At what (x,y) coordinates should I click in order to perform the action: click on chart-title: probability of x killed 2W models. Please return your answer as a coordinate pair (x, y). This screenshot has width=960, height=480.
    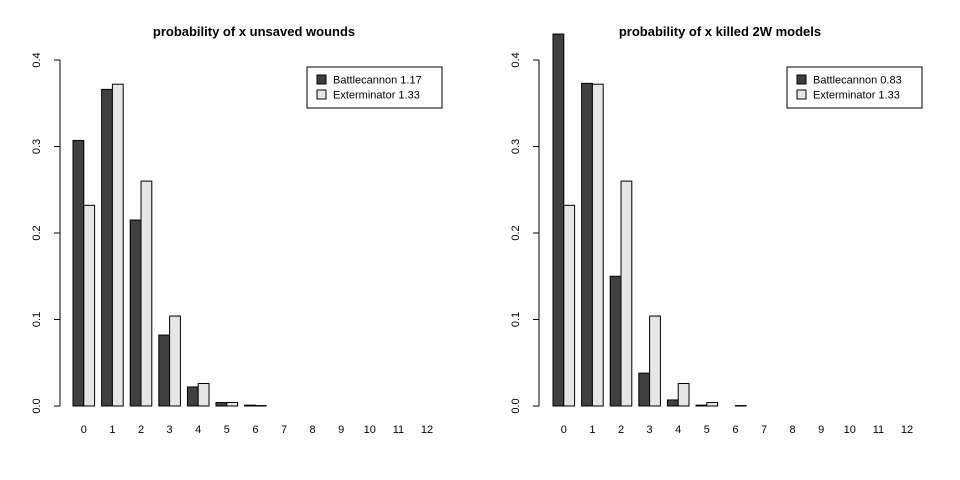
    Looking at the image, I should click on (720, 31).